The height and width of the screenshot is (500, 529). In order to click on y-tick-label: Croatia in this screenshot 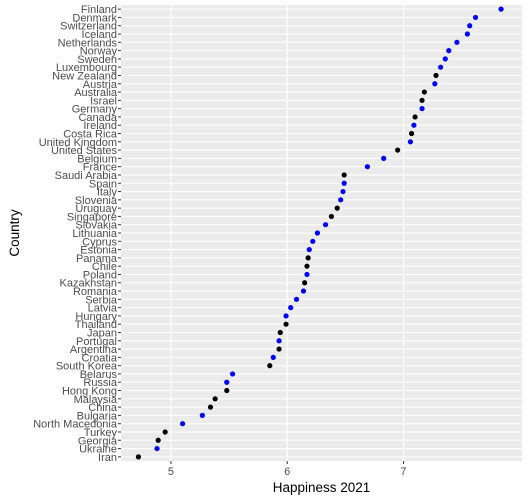, I will do `click(100, 358)`.